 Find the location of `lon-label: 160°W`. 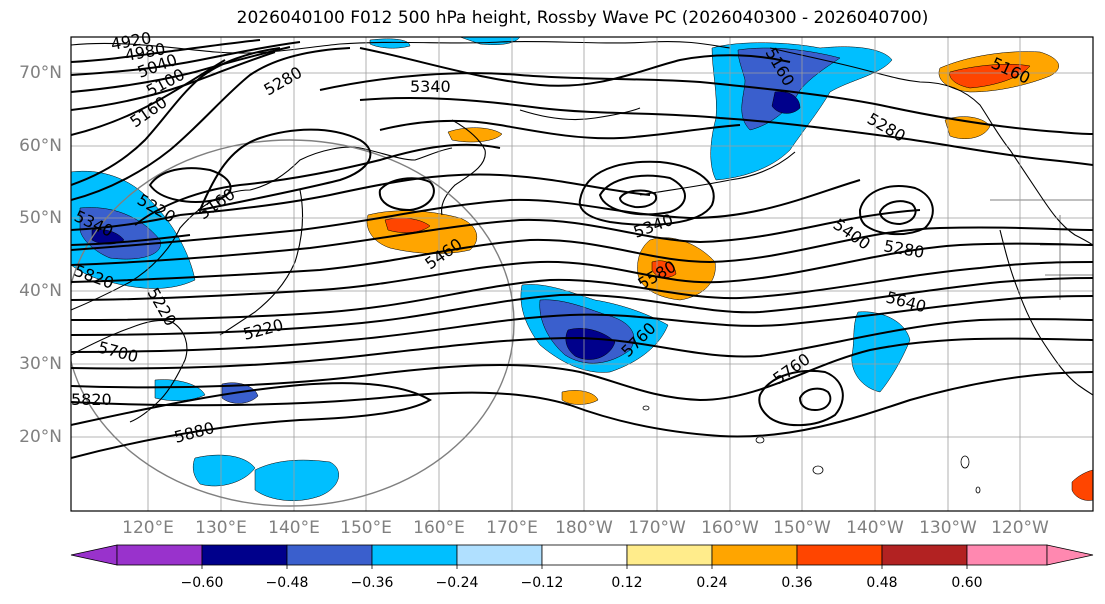

lon-label: 160°W is located at coordinates (730, 528).